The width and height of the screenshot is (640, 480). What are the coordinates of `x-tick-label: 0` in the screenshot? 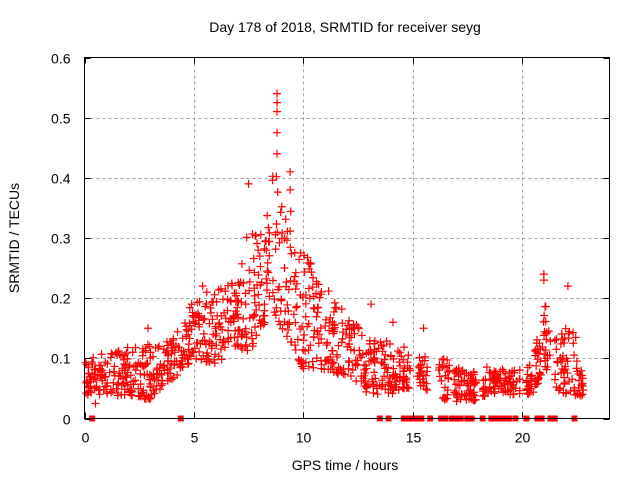 It's located at (86, 438).